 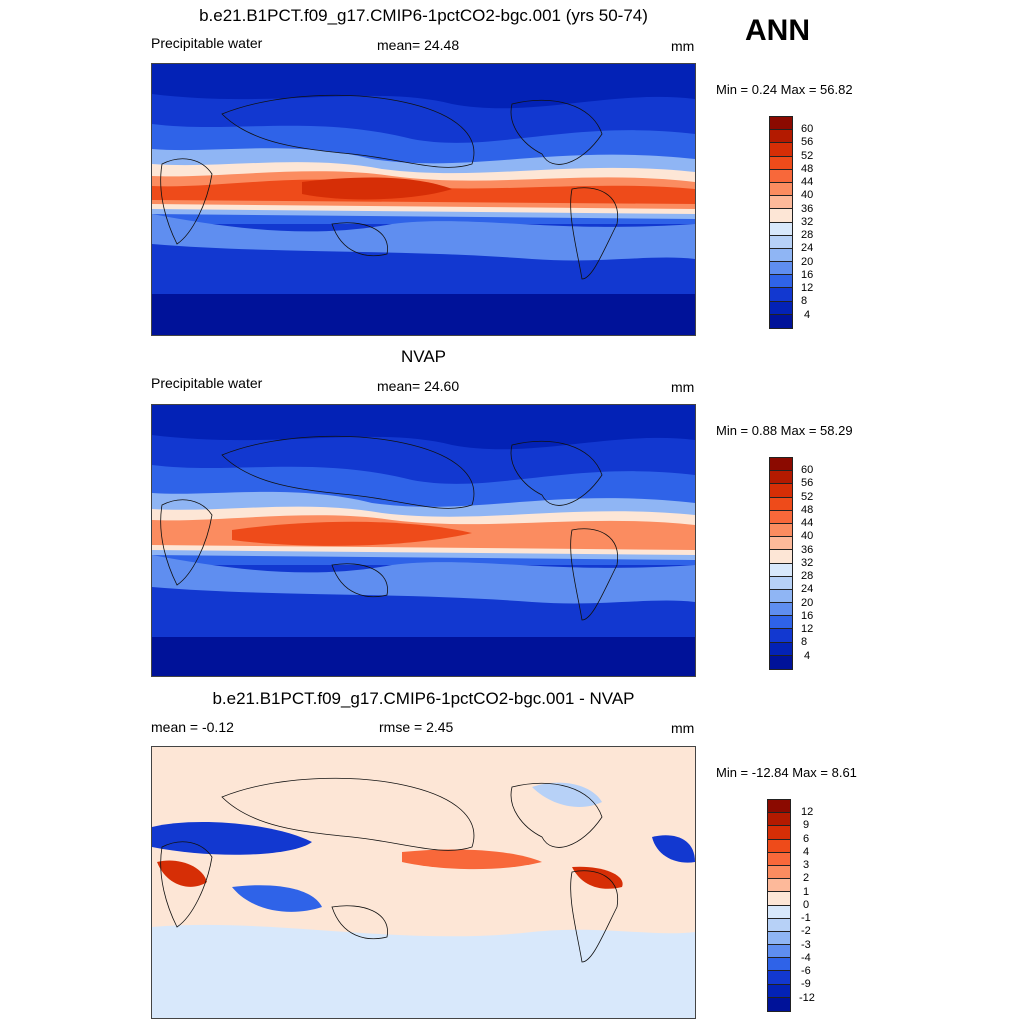 What do you see at coordinates (807, 156) in the screenshot?
I see `panel1-colorbar-tick: 52` at bounding box center [807, 156].